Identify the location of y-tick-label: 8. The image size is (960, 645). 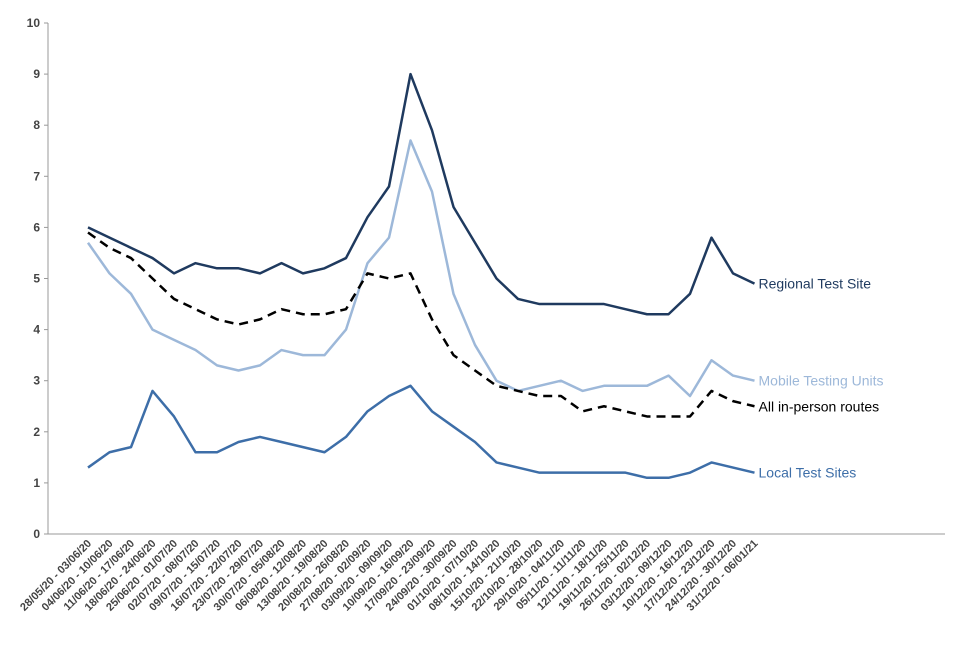
(36, 125).